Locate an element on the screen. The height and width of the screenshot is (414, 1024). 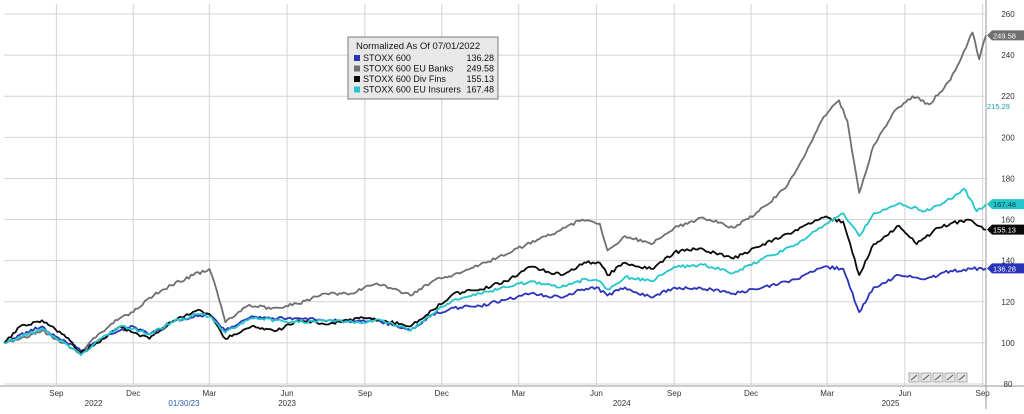
y-tick-label: 260 is located at coordinates (1008, 14).